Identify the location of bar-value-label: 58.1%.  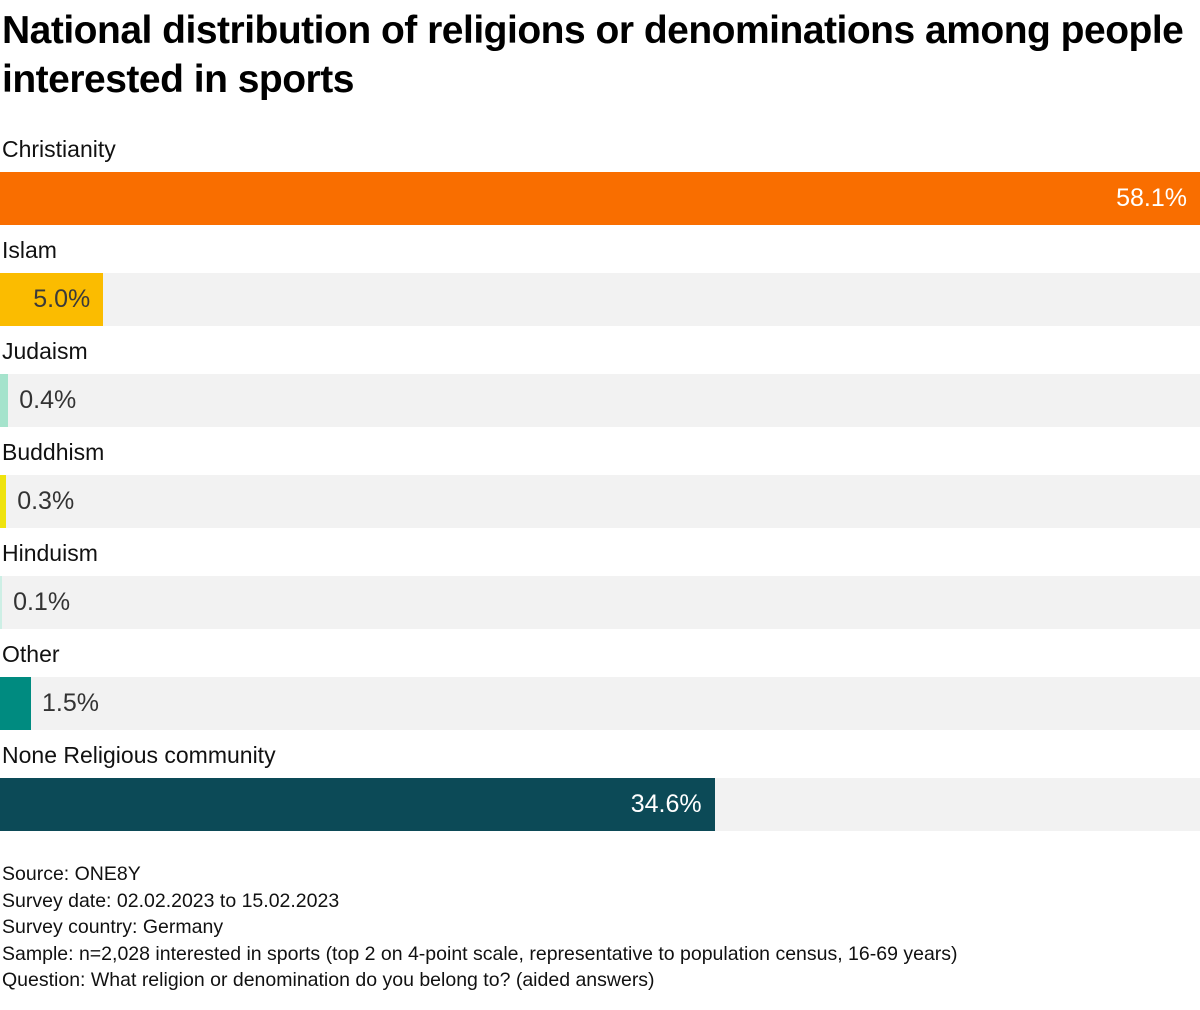
(1151, 198).